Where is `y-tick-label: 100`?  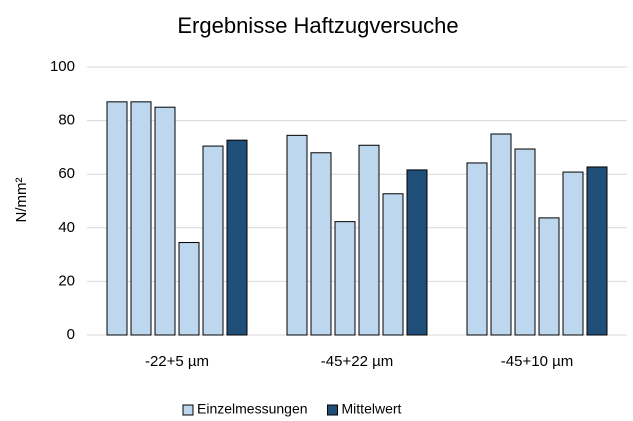 y-tick-label: 100 is located at coordinates (62, 66).